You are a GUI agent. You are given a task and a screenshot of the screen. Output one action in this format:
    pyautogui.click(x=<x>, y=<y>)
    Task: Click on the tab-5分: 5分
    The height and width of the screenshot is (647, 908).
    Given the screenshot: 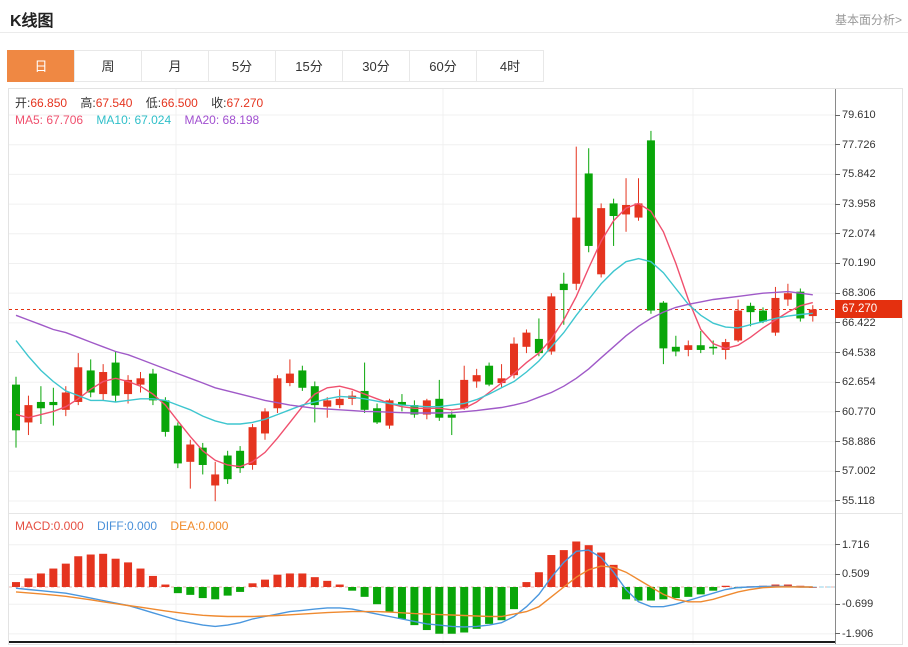 What is the action you would take?
    pyautogui.click(x=242, y=66)
    